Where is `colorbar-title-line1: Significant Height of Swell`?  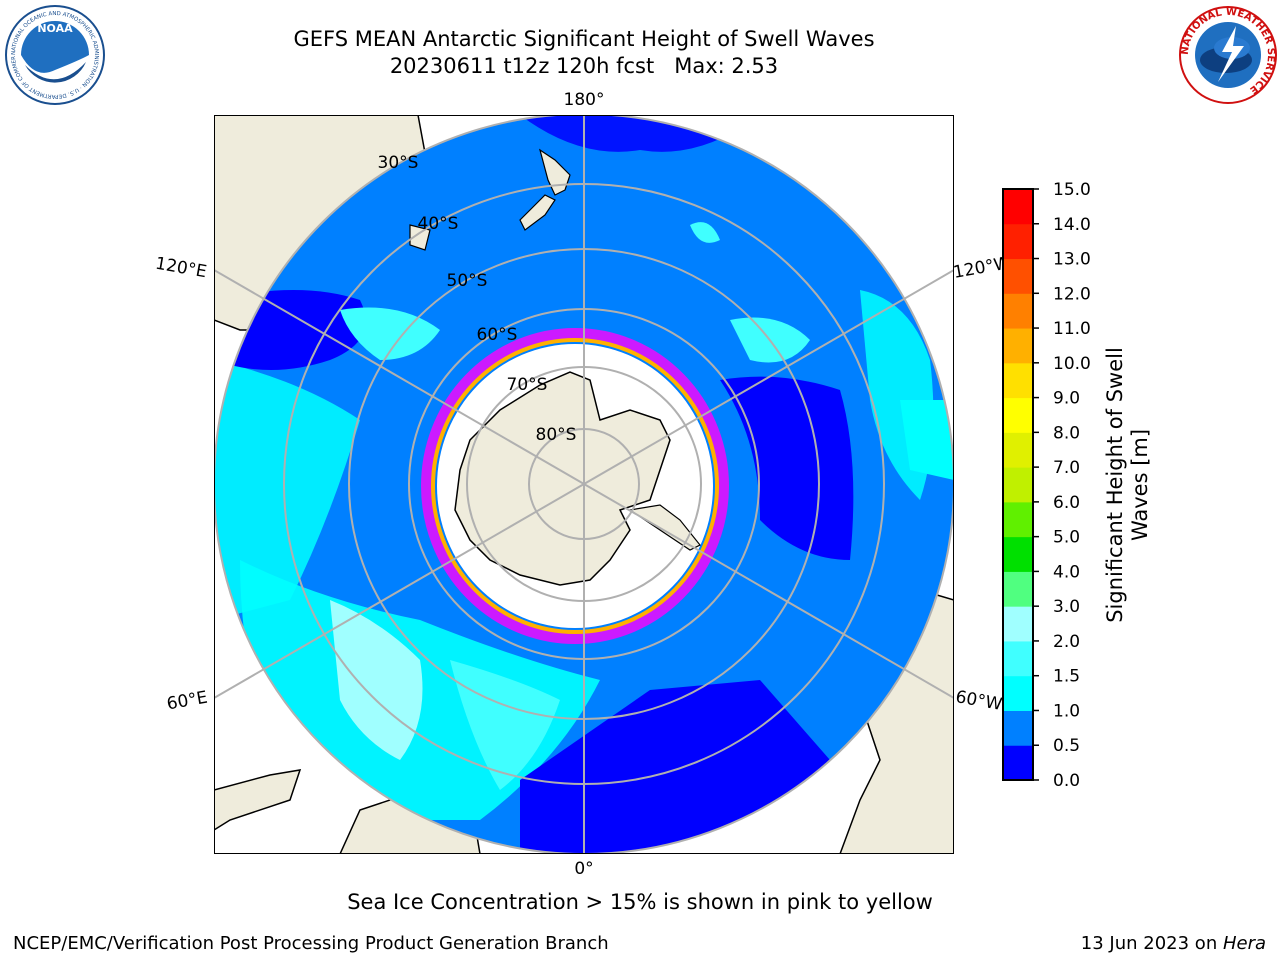 colorbar-title-line1: Significant Height of Swell is located at coordinates (1115, 485).